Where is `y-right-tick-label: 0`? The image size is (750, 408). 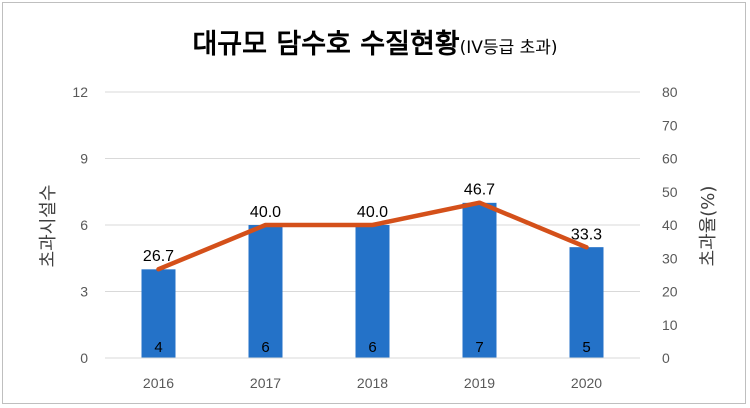 y-right-tick-label: 0 is located at coordinates (666, 358).